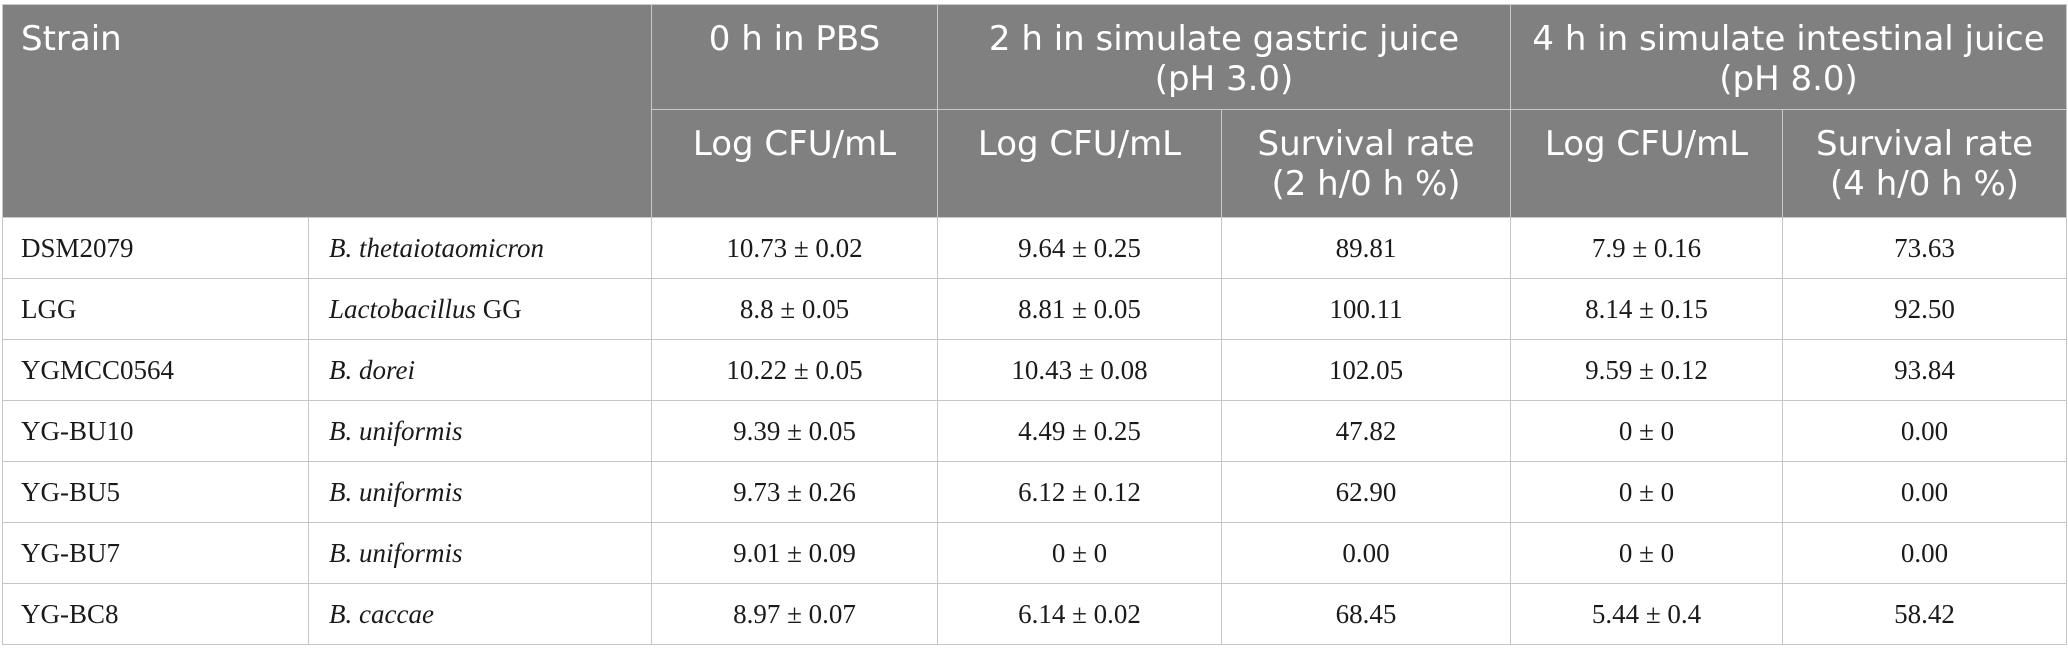 This screenshot has width=2068, height=670. I want to click on gastric-survival-cell: 0.00, so click(1366, 553).